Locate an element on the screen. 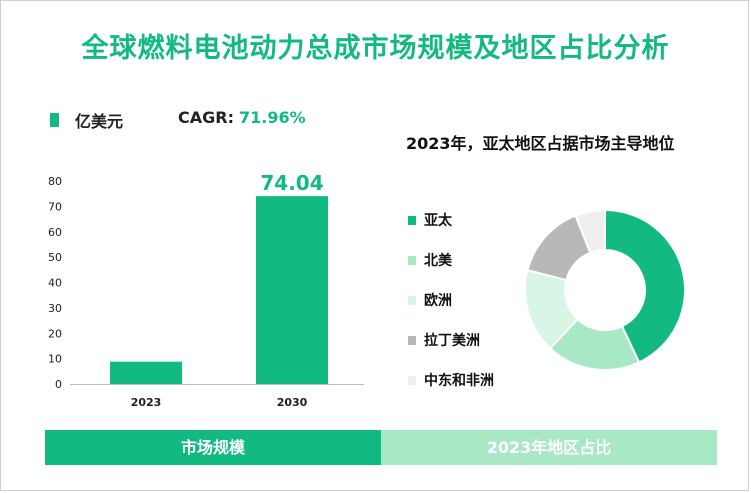 Image resolution: width=751 pixels, height=493 pixels. x-tick-label: 2023 is located at coordinates (146, 402).